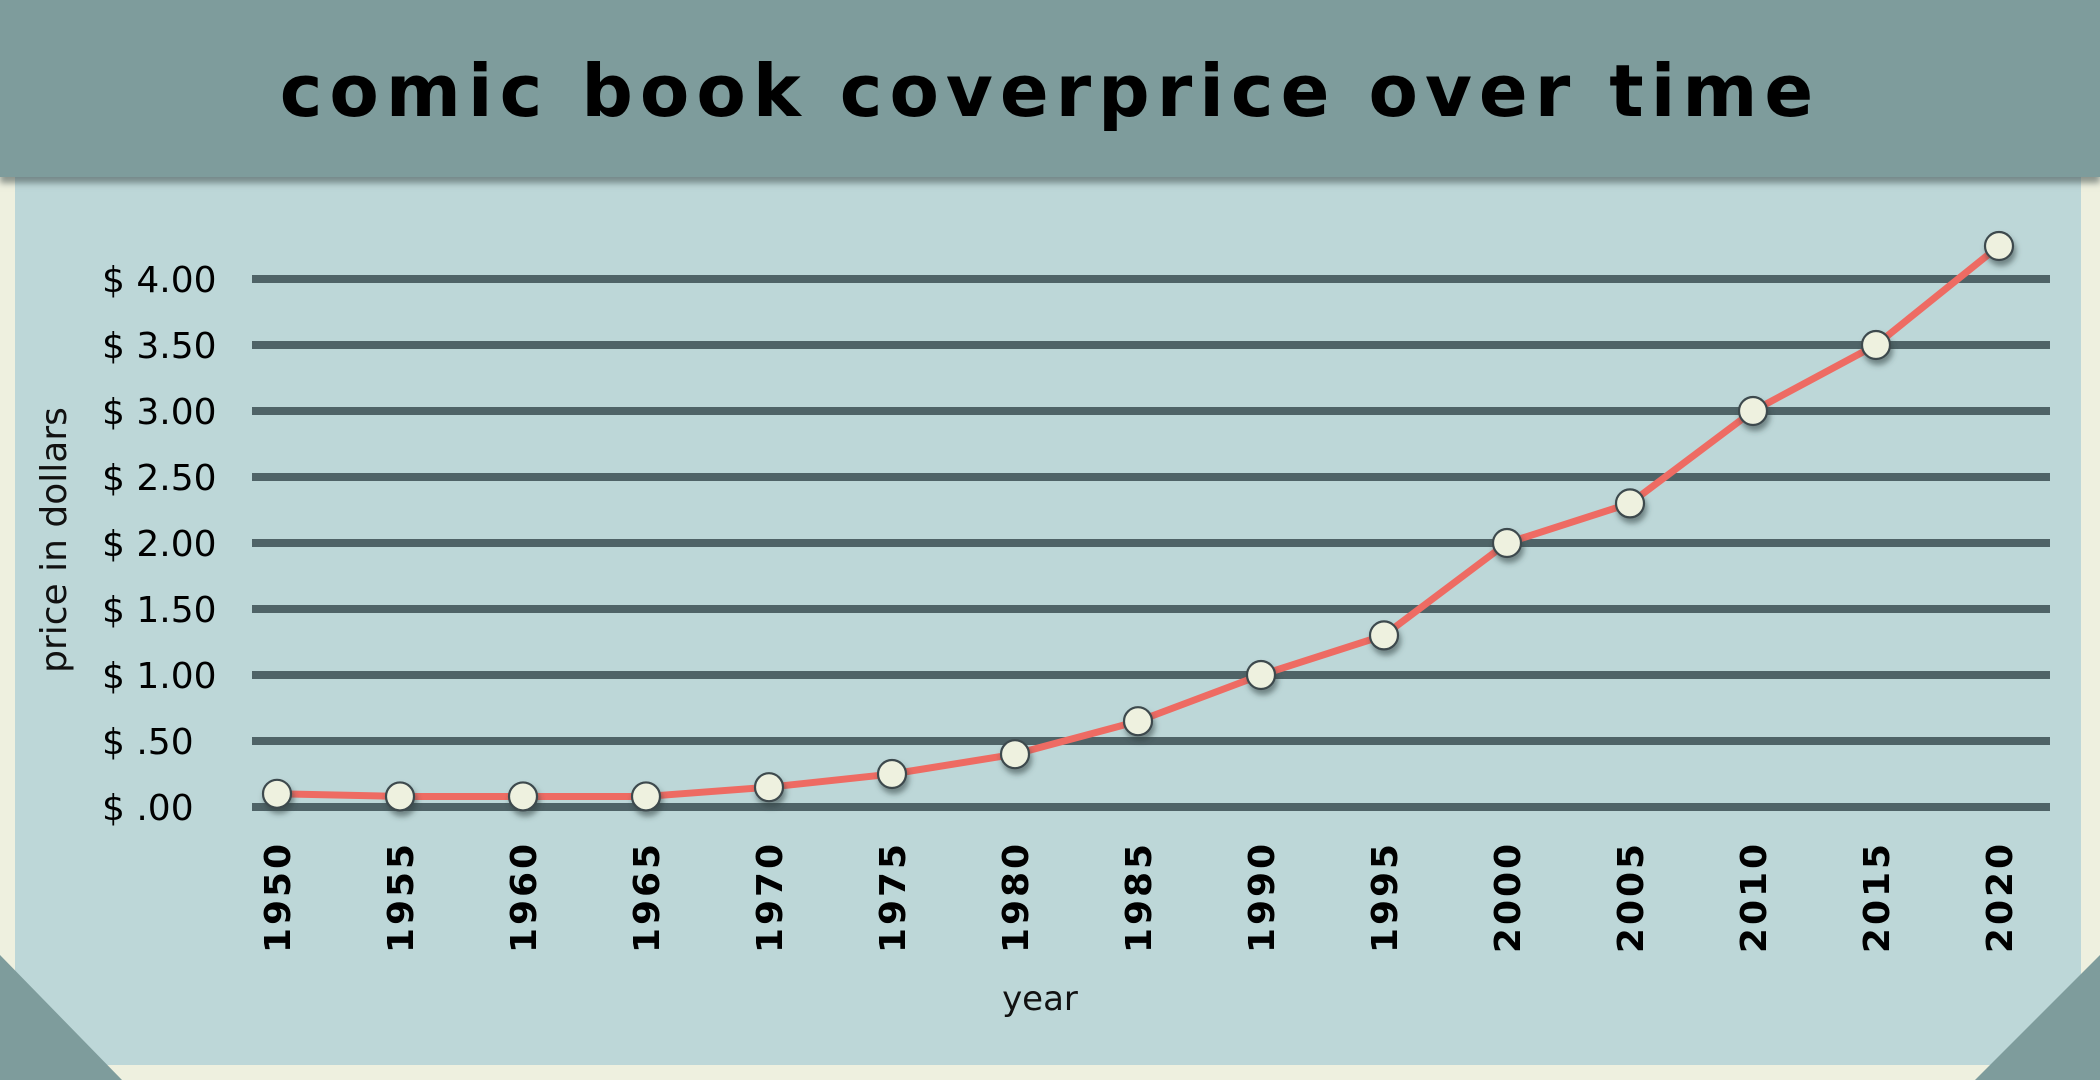 The image size is (2100, 1080). Describe the element at coordinates (647, 897) in the screenshot. I see `x-tick-label: 1965` at that location.